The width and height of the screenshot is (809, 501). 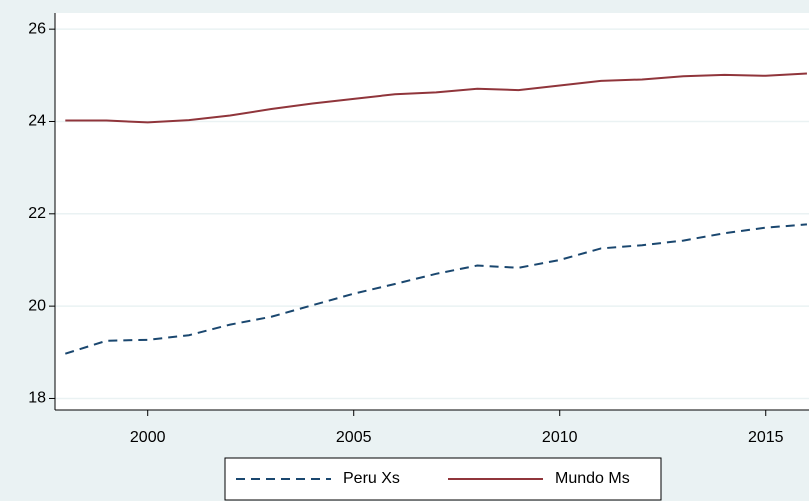 I want to click on x-tick-label: 2005, so click(x=354, y=437).